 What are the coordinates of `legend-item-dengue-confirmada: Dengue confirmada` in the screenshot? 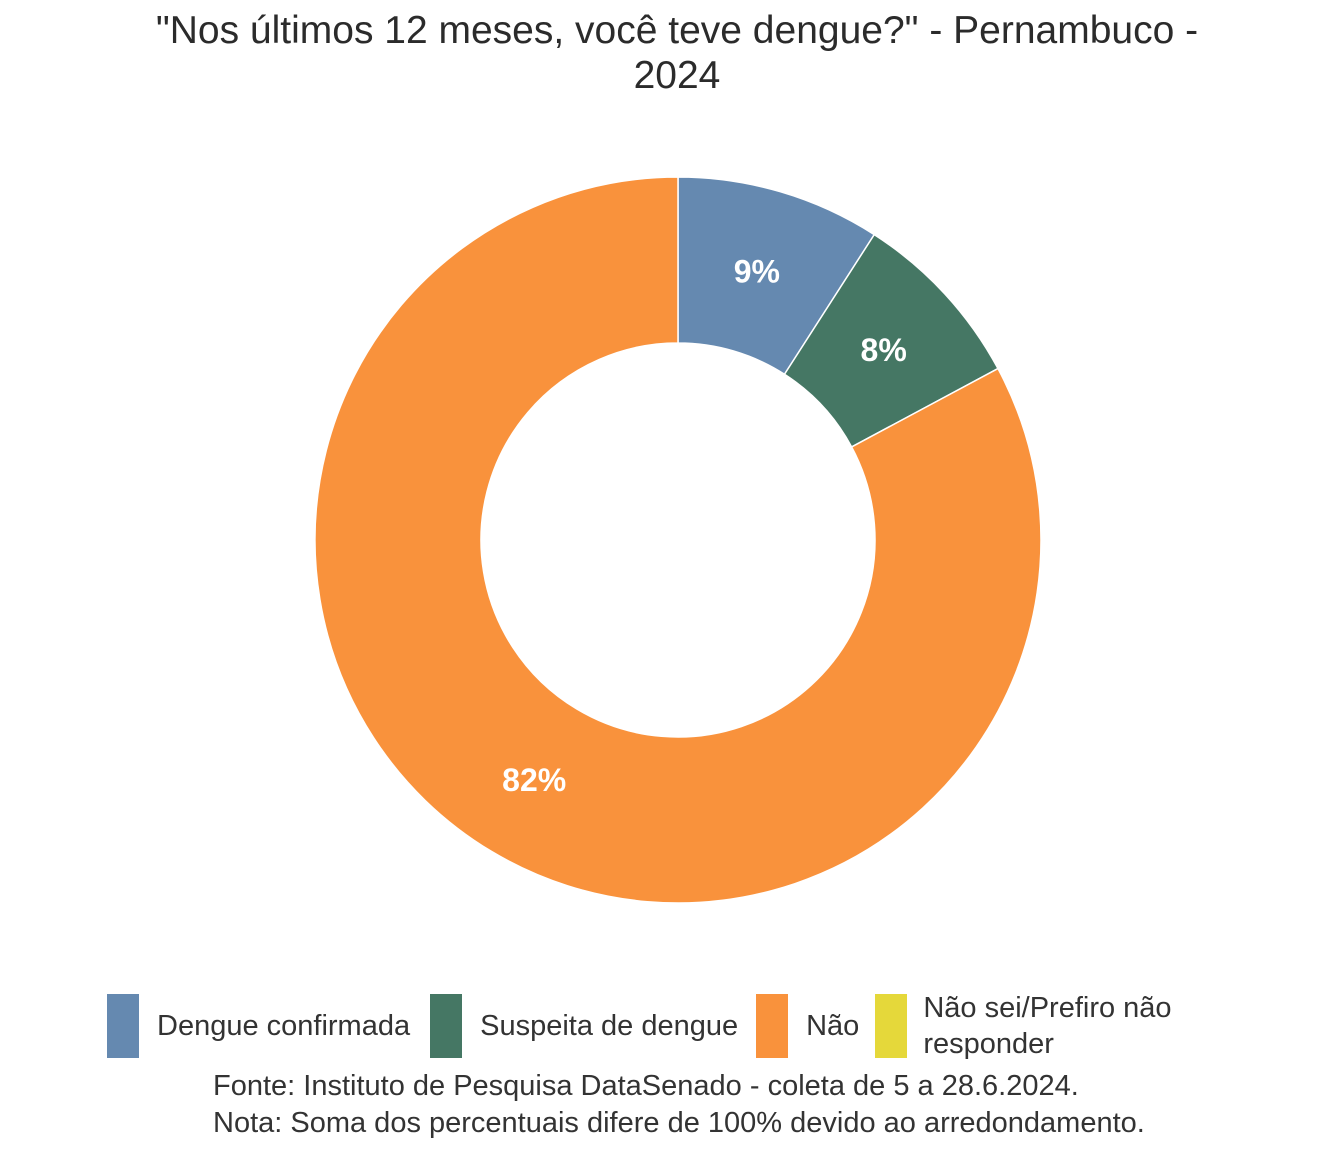 It's located at (258, 1026).